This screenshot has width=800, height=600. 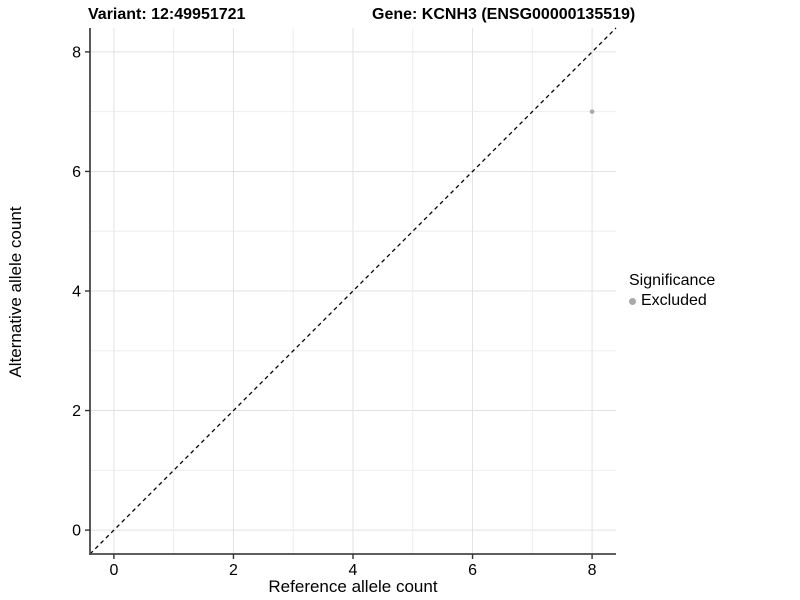 I want to click on legend-title: Significance, so click(x=672, y=280).